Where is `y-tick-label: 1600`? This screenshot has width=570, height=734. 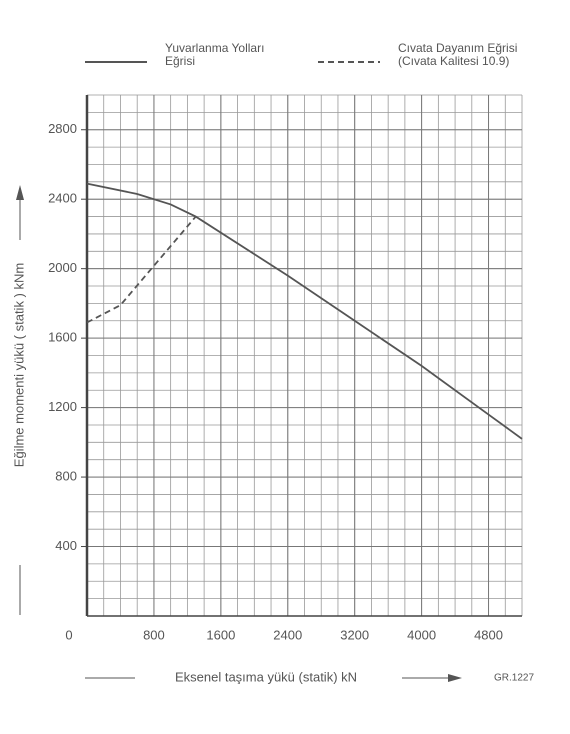
y-tick-label: 1600 is located at coordinates (62, 337).